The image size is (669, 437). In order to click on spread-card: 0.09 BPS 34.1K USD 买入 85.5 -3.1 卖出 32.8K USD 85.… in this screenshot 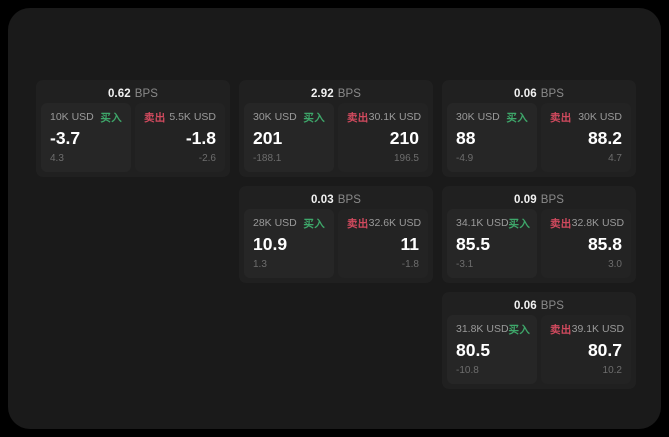, I will do `click(539, 234)`.